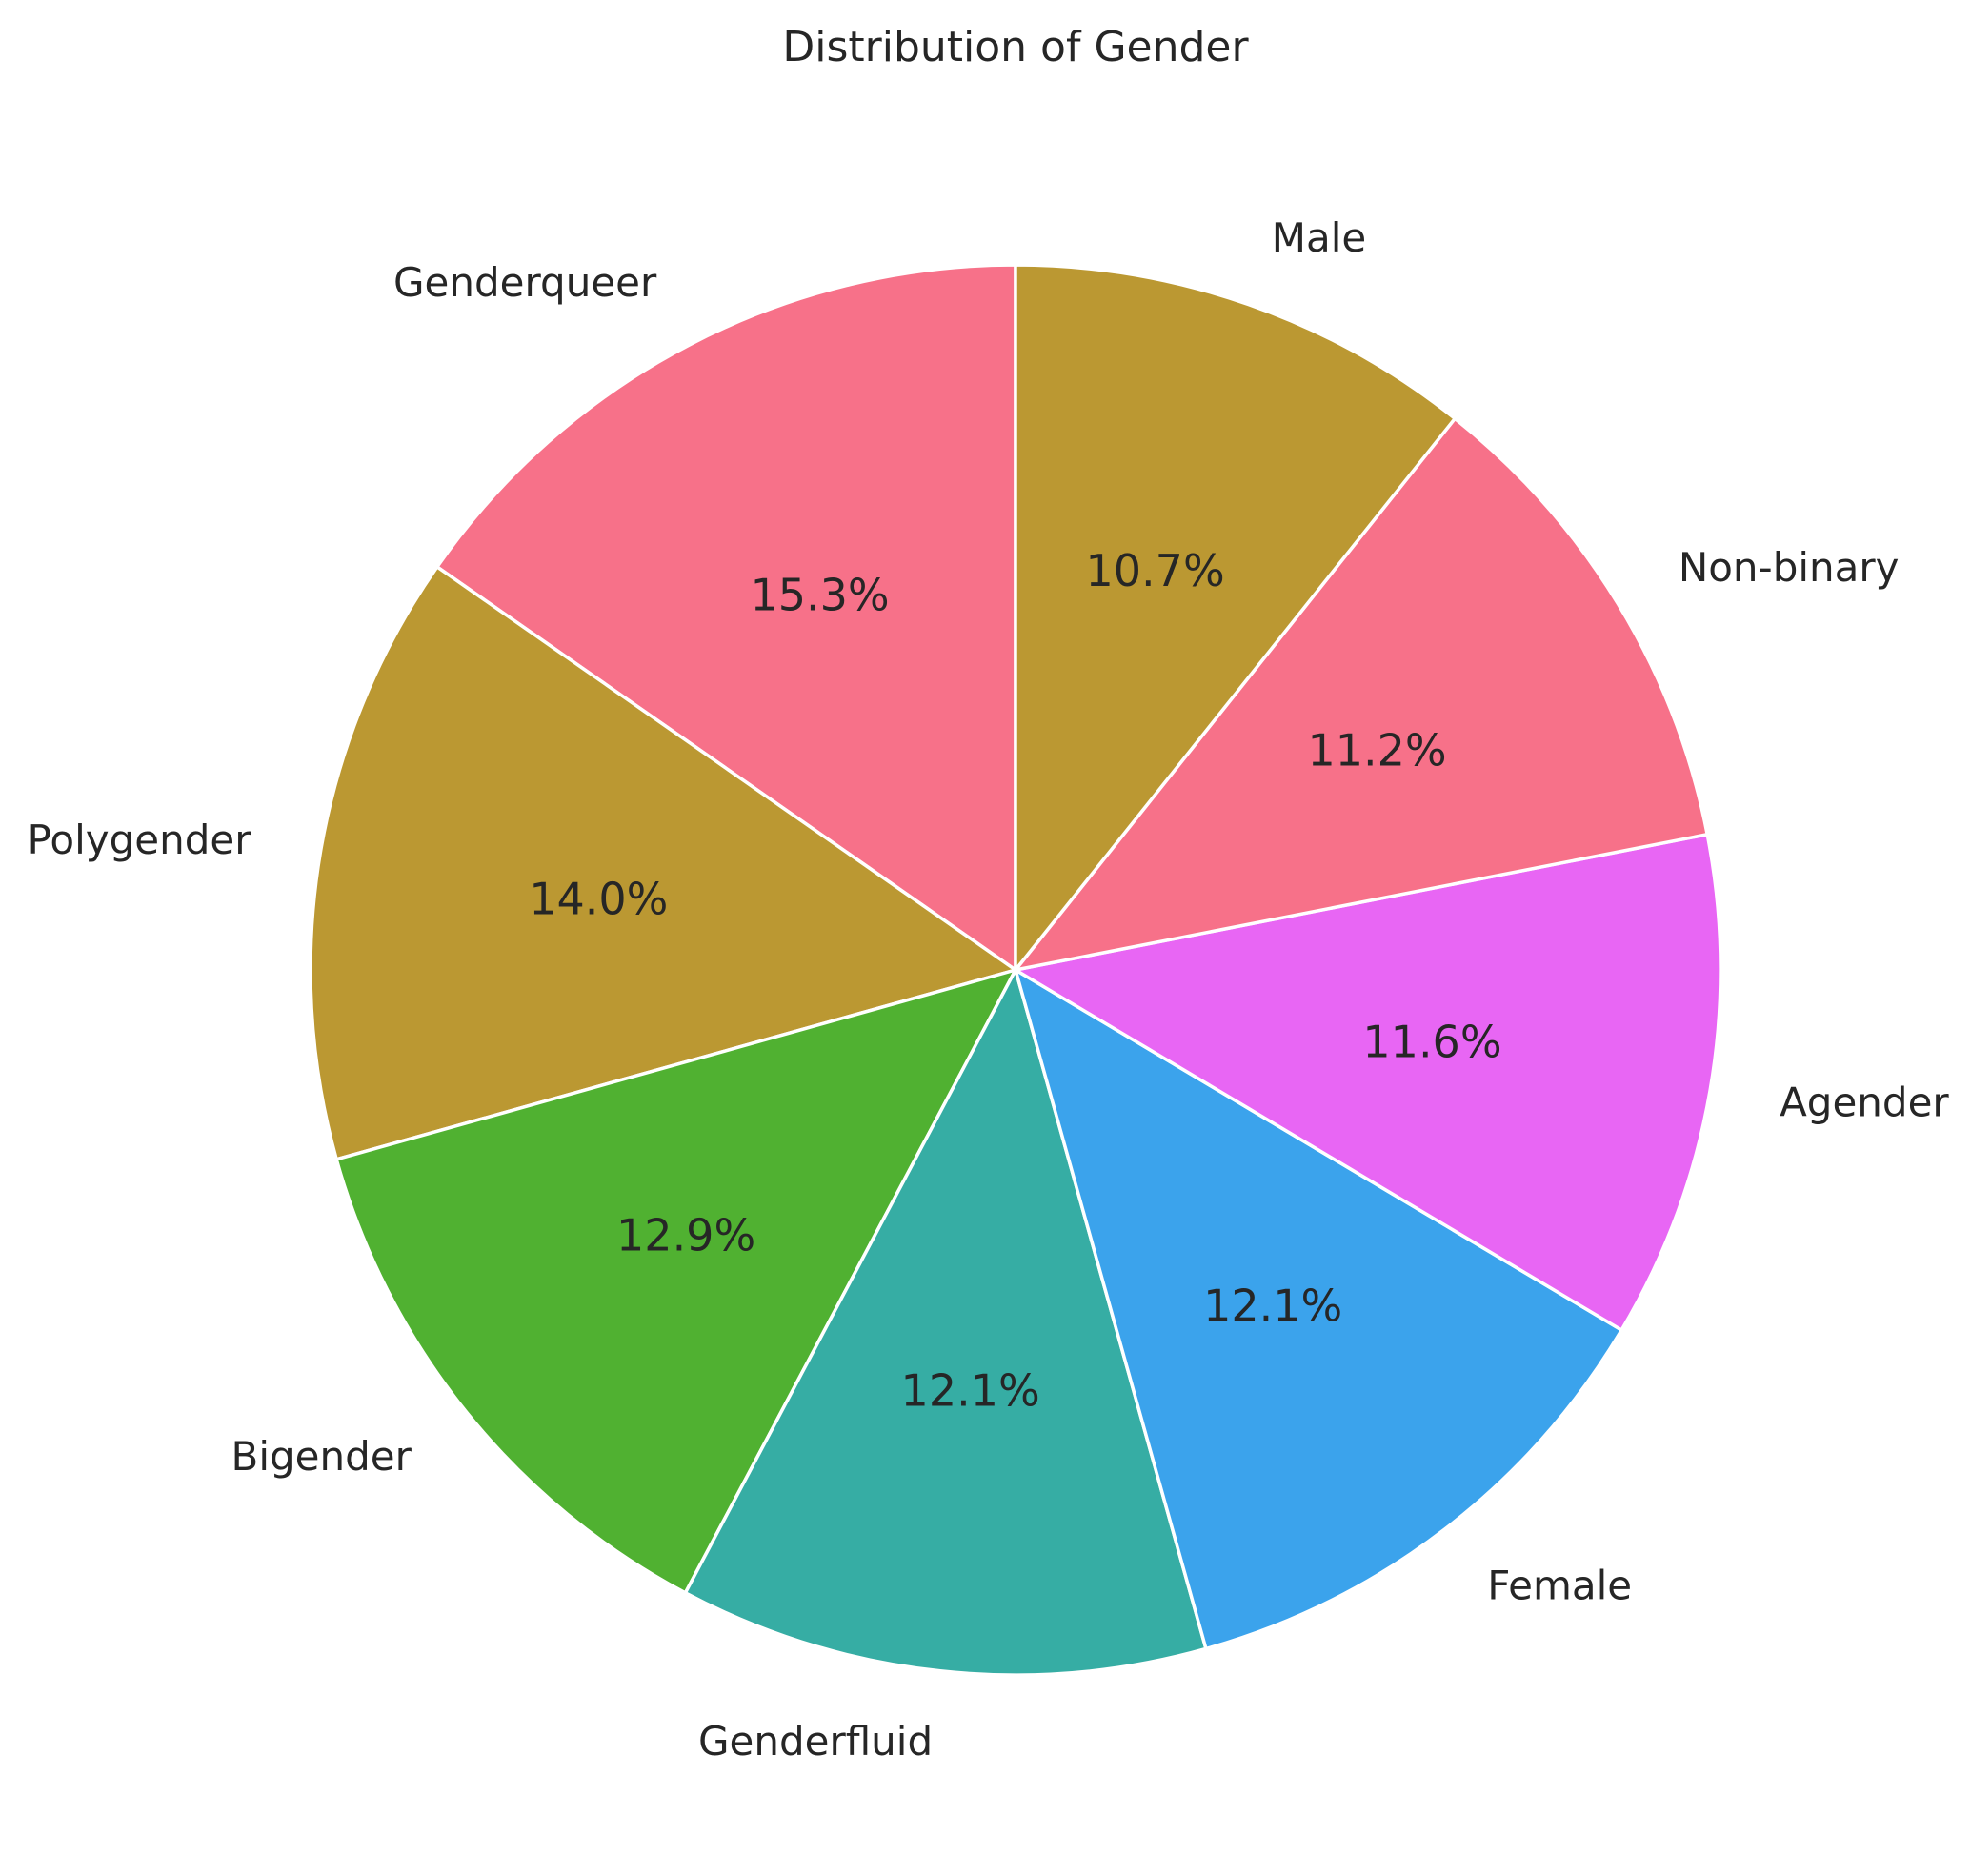  What do you see at coordinates (322, 1456) in the screenshot?
I see `slice-label: Bigender` at bounding box center [322, 1456].